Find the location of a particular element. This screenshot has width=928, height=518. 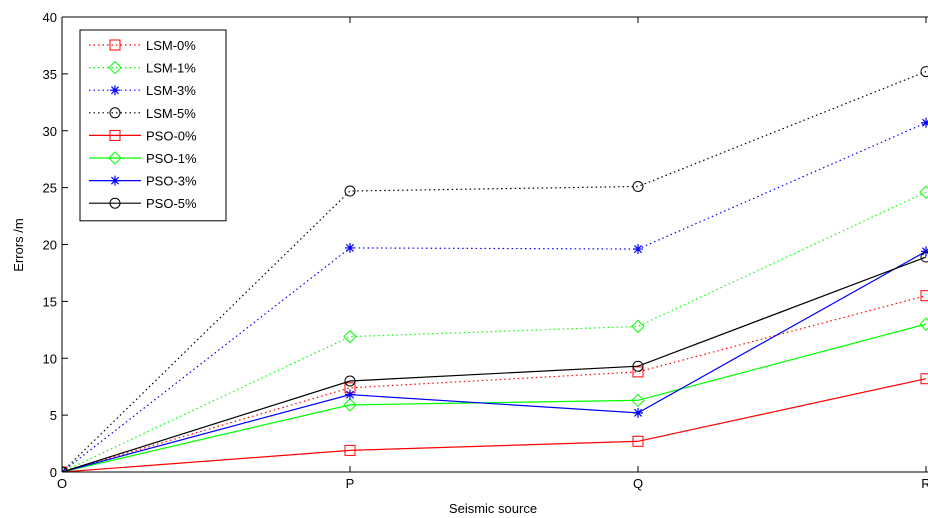

y-tick-label: 40 is located at coordinates (50, 17).